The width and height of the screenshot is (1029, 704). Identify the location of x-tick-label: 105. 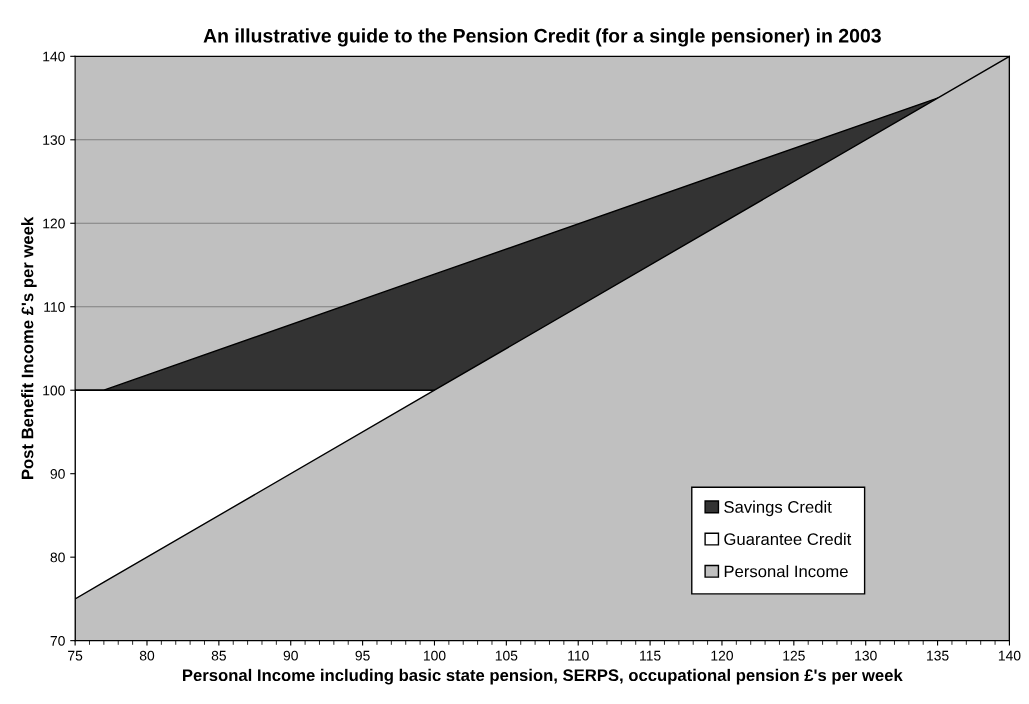
(506, 655).